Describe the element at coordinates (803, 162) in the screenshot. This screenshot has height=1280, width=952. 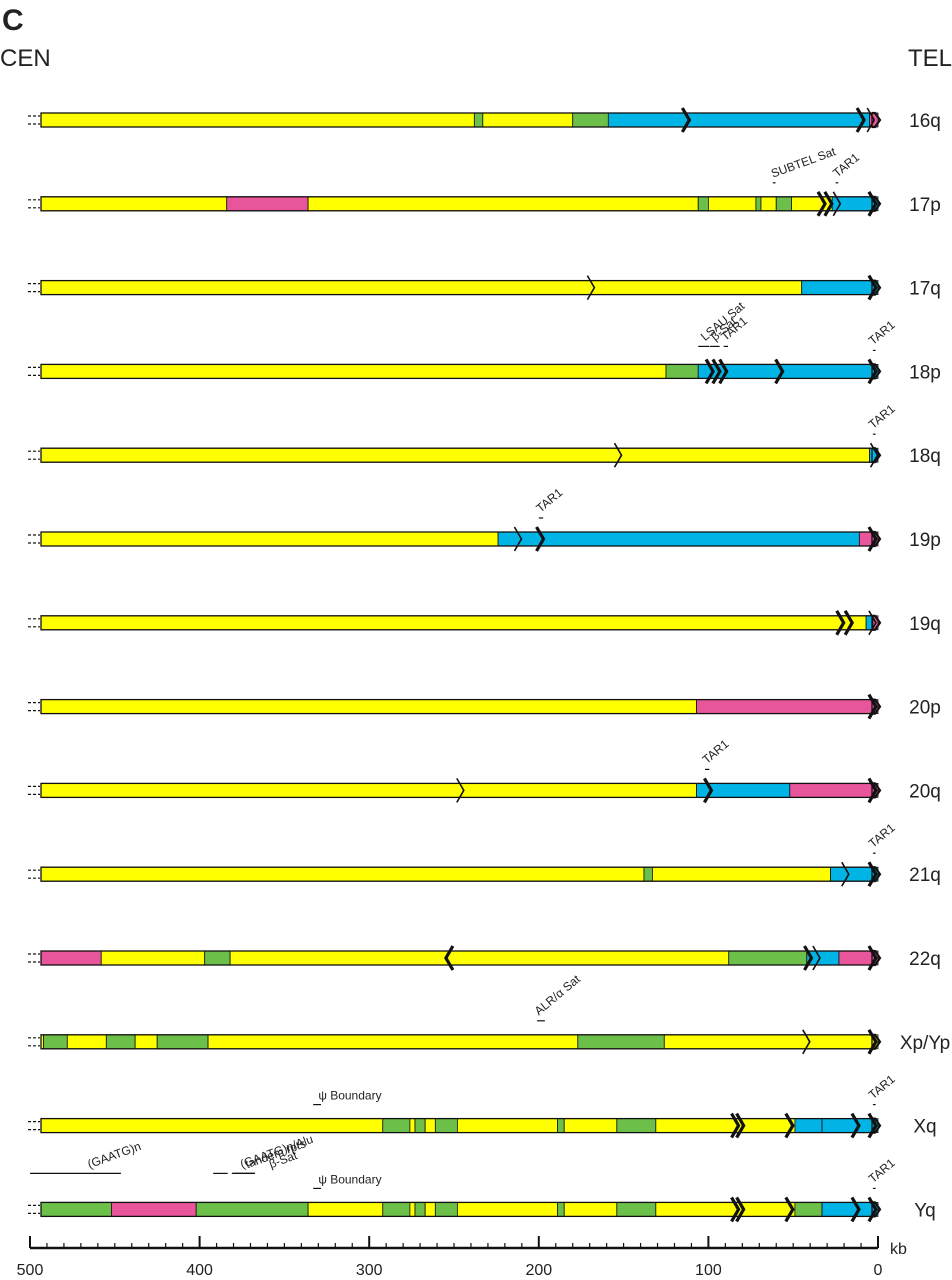
I see `annotation-label: SUBTEL Sat` at that location.